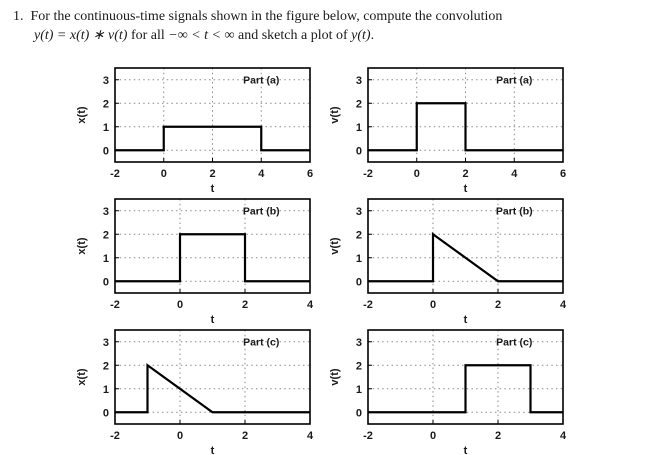  I want to click on plain-text: ., so click(372, 35).